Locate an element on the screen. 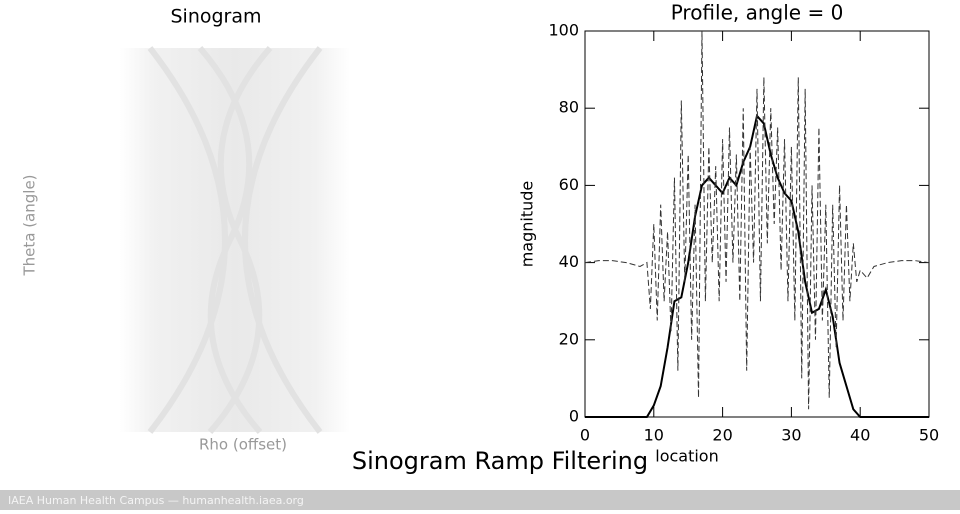 Image resolution: width=960 pixels, height=514 pixels. x-tick-label: 0 is located at coordinates (585, 435).